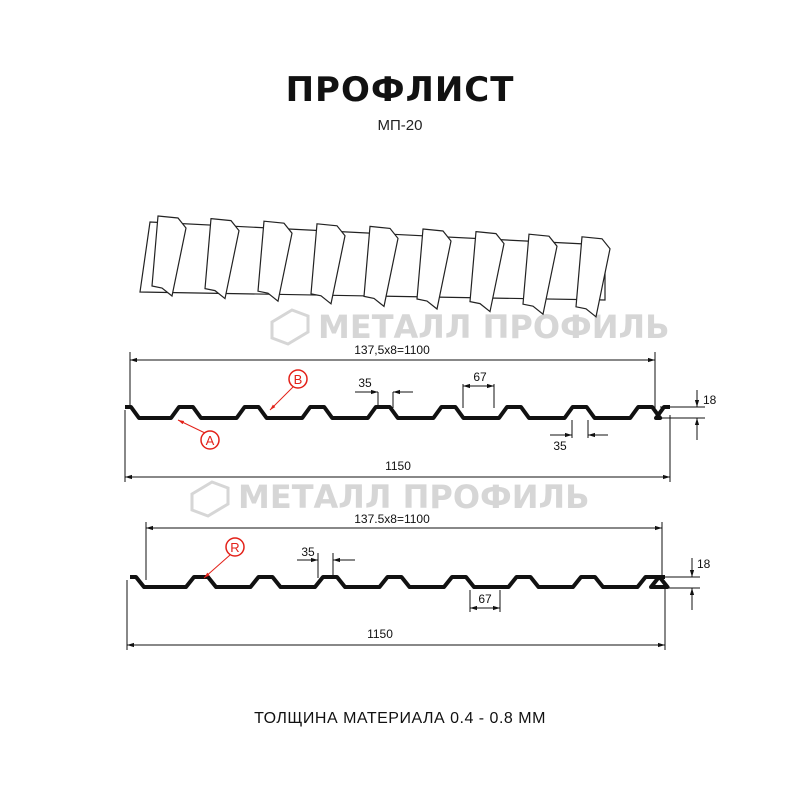  I want to click on profile-b: 137.5x8=1100 1150 35 67 18 R, so click(418, 581).